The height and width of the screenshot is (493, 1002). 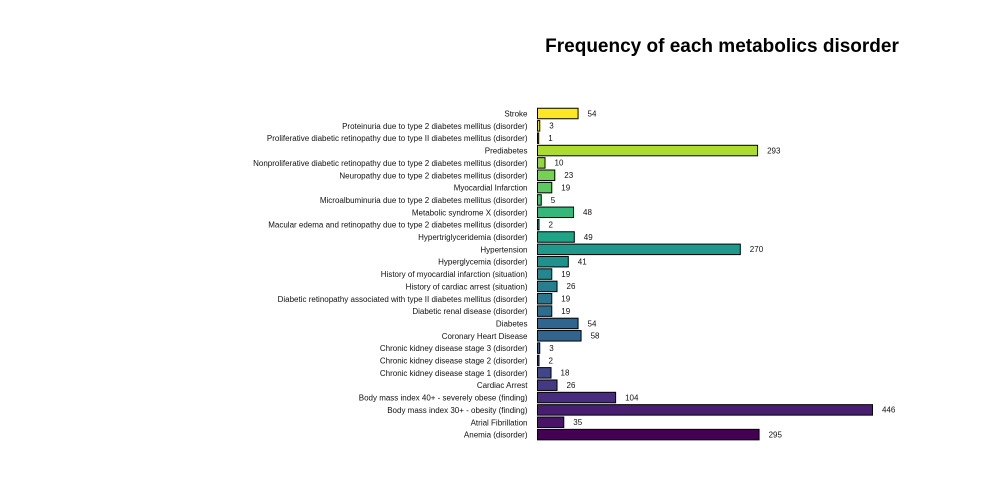 What do you see at coordinates (506, 151) in the screenshot?
I see `category-label: Prediabetes` at bounding box center [506, 151].